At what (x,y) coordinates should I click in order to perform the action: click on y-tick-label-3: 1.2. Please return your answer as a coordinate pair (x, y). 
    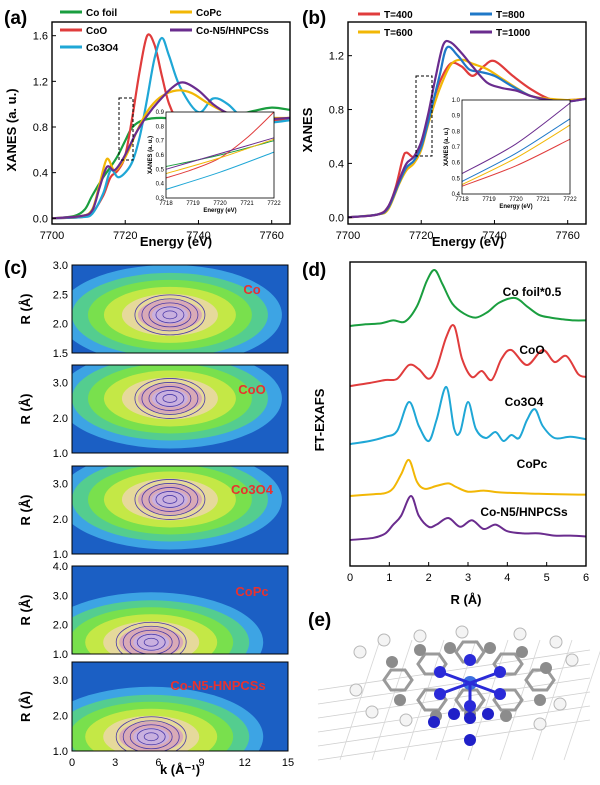
    Looking at the image, I should click on (336, 57).